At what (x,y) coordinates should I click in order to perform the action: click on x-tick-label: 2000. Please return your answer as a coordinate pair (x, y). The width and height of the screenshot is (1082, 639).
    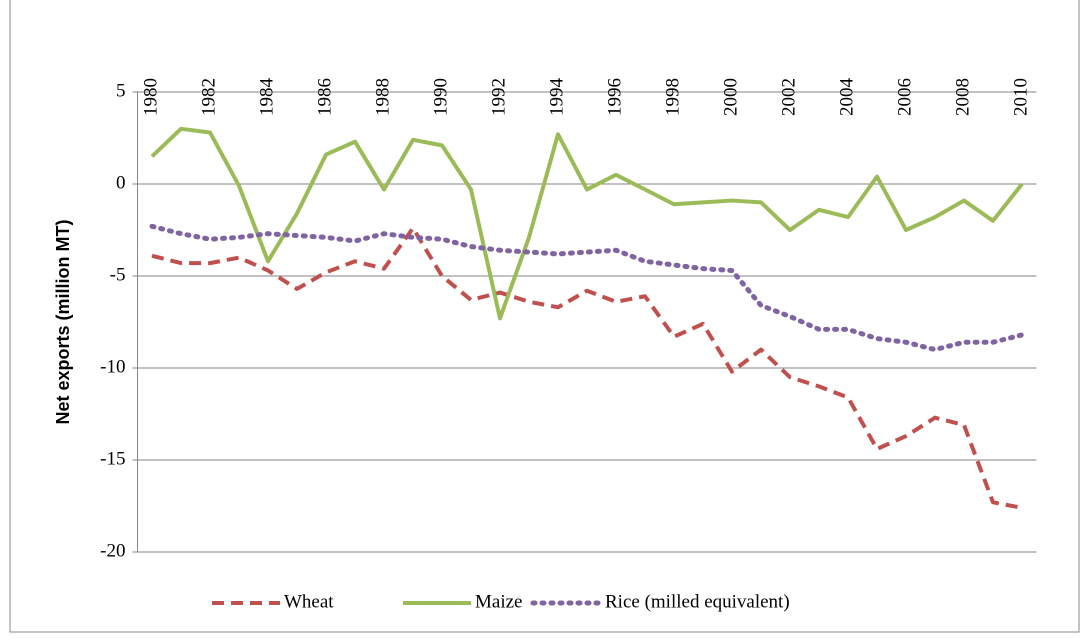
    Looking at the image, I should click on (730, 97).